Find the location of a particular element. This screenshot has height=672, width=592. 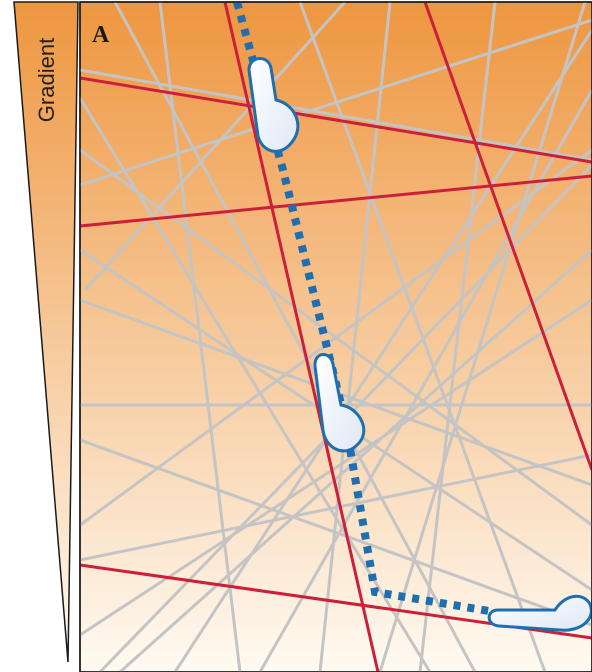

cell-top is located at coordinates (273, 105).